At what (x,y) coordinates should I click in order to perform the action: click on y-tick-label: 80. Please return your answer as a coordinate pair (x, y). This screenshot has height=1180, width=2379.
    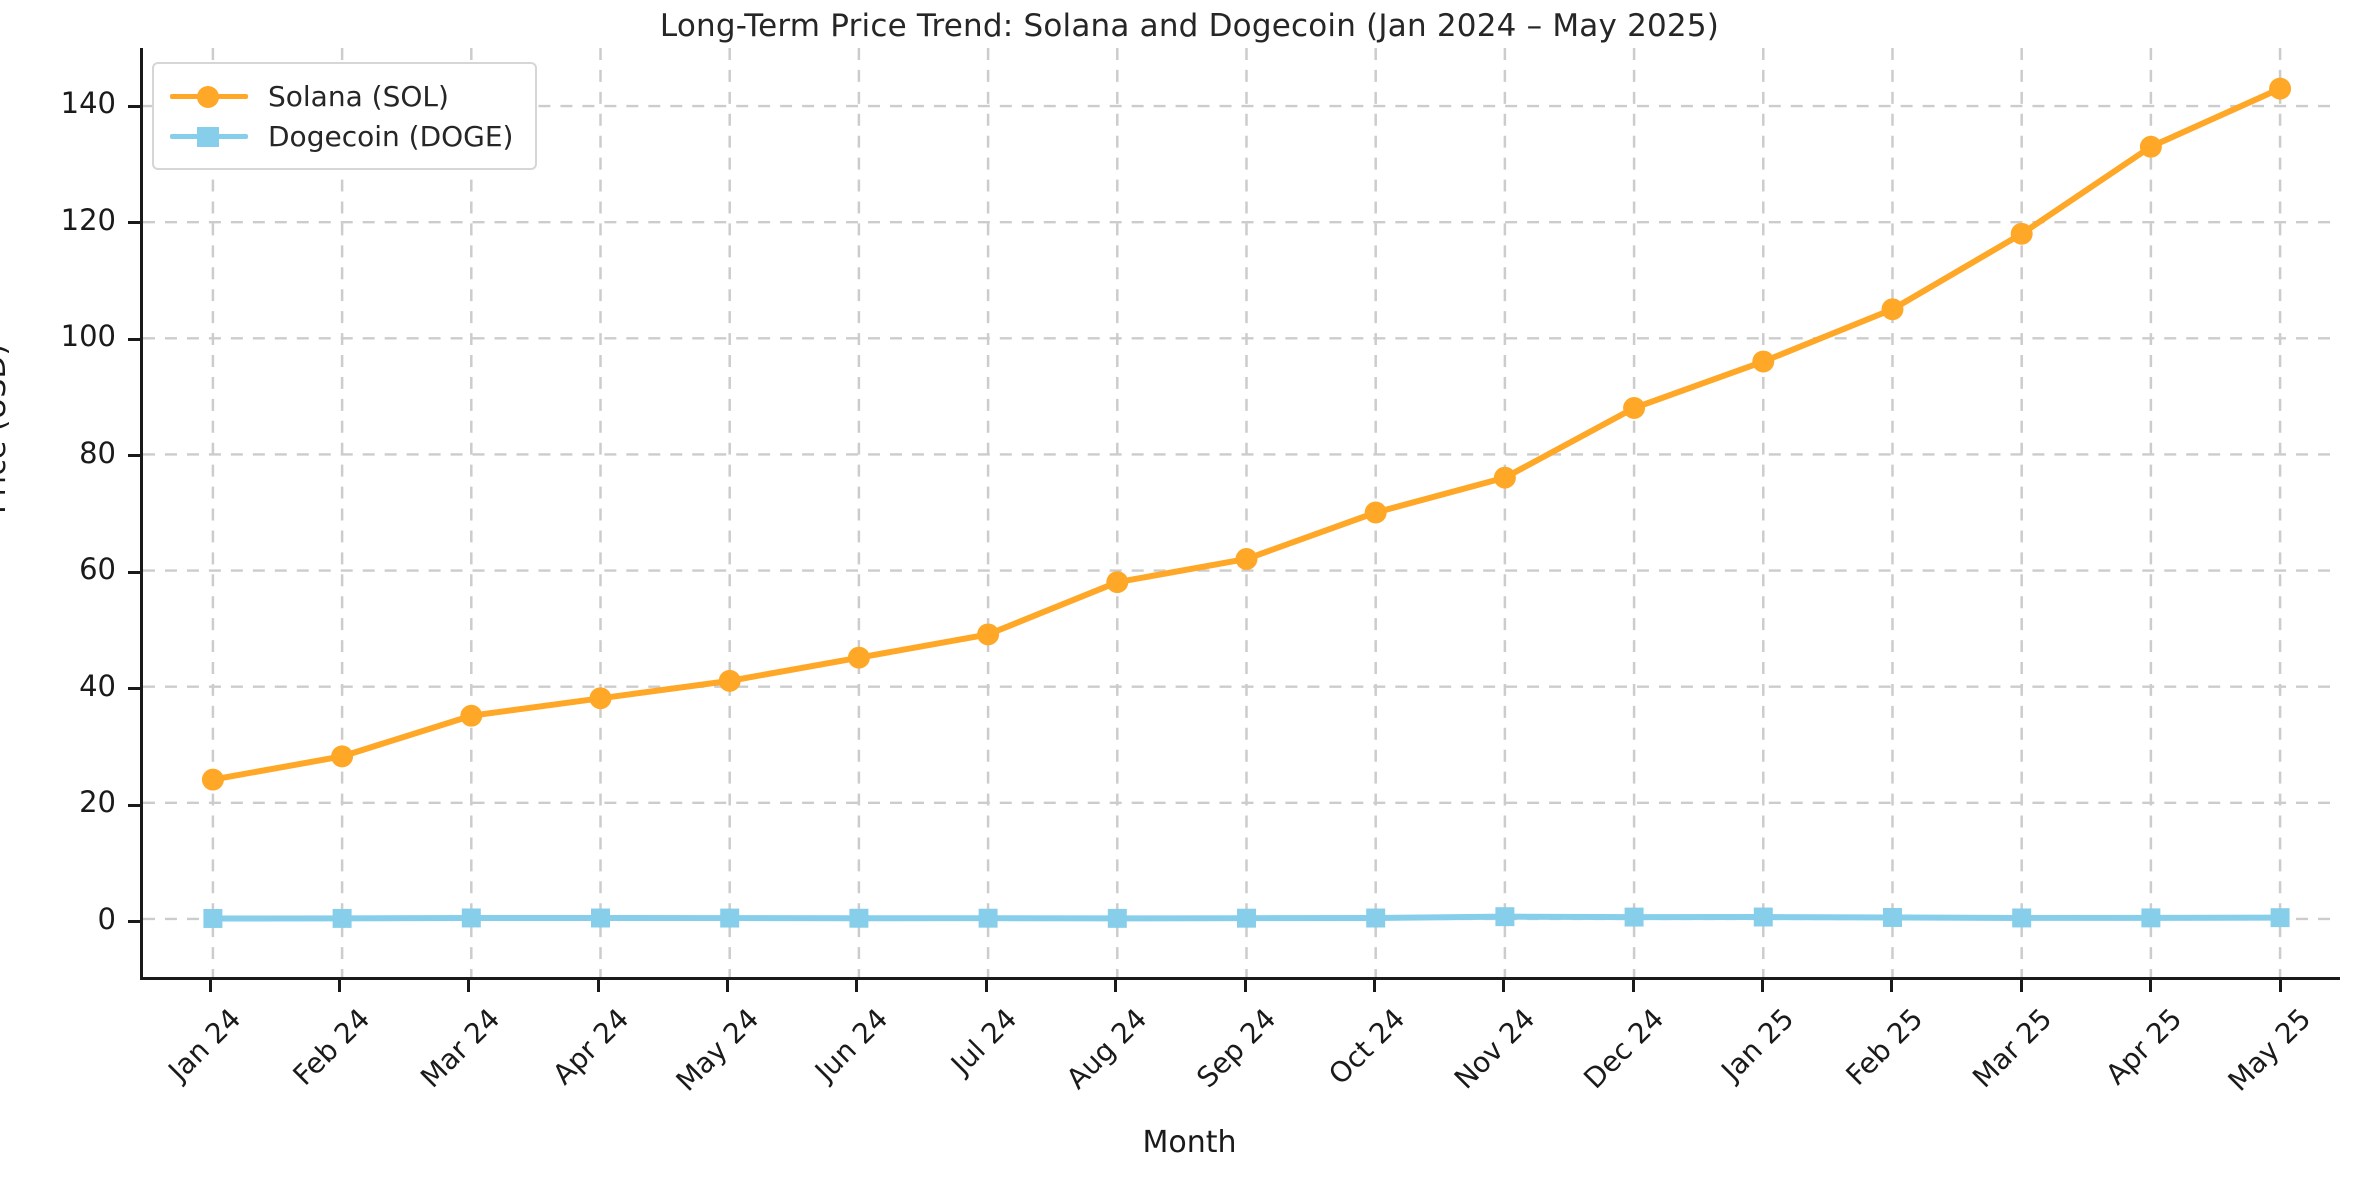
    Looking at the image, I should click on (97, 452).